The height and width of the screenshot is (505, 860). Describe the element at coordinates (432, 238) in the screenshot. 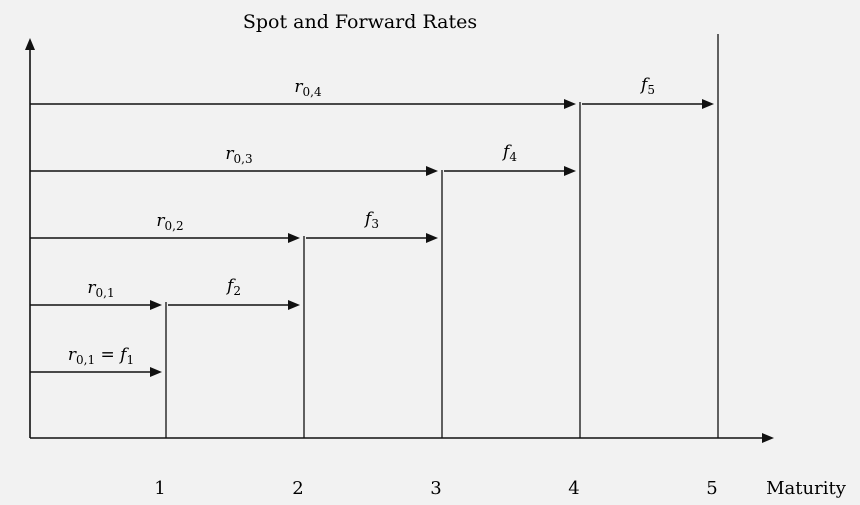

I see `forward-arrow-3-head` at that location.